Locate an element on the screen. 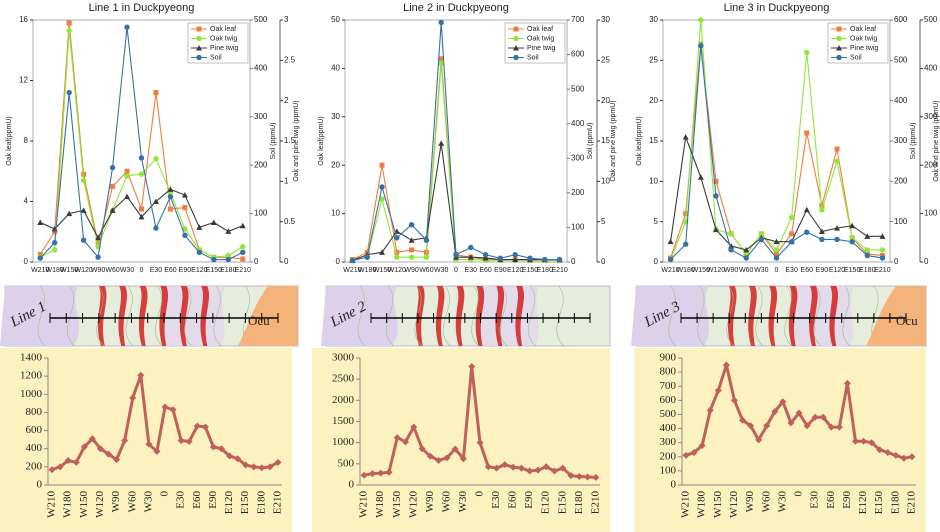 This screenshot has height=532, width=940. y-tick-label: 1000 is located at coordinates (343, 442).